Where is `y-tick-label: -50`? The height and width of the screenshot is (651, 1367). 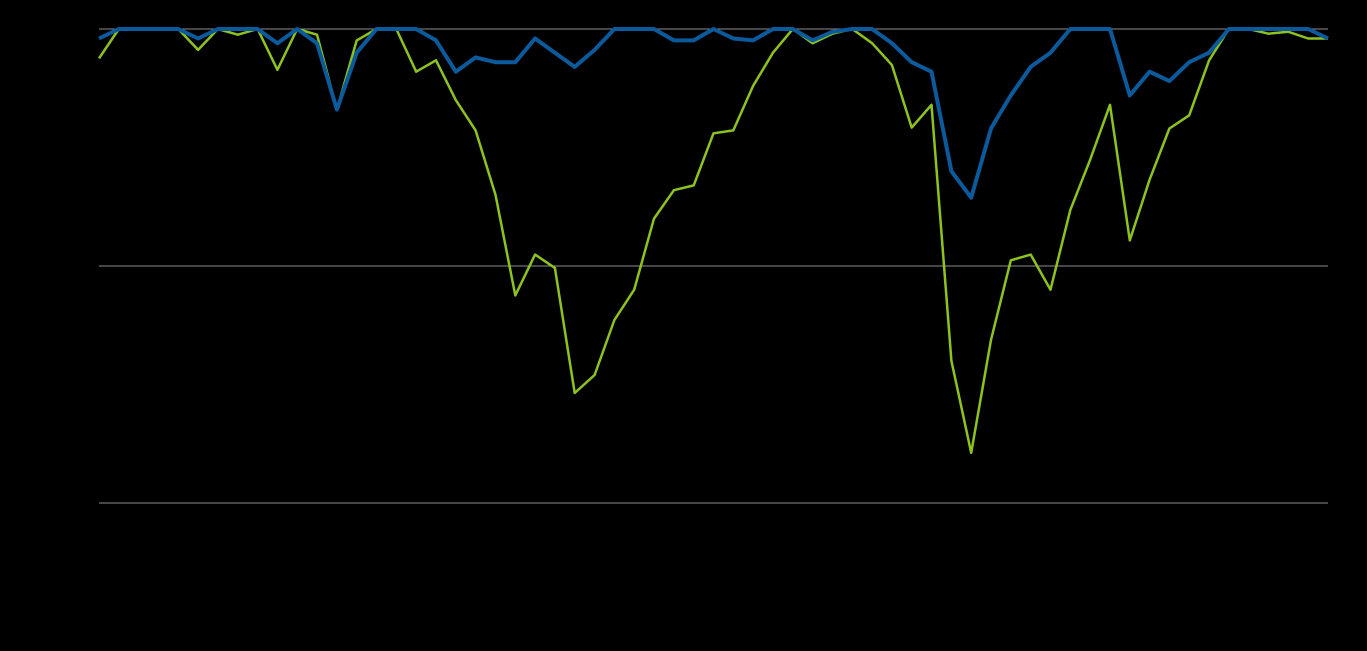 y-tick-label: -50 is located at coordinates (81, 502).